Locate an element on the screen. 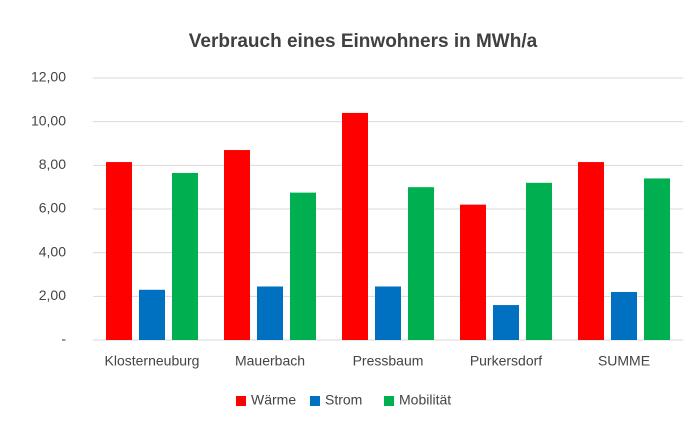 This screenshot has width=697, height=423. x-tick-label: Klosterneuburg is located at coordinates (152, 361).